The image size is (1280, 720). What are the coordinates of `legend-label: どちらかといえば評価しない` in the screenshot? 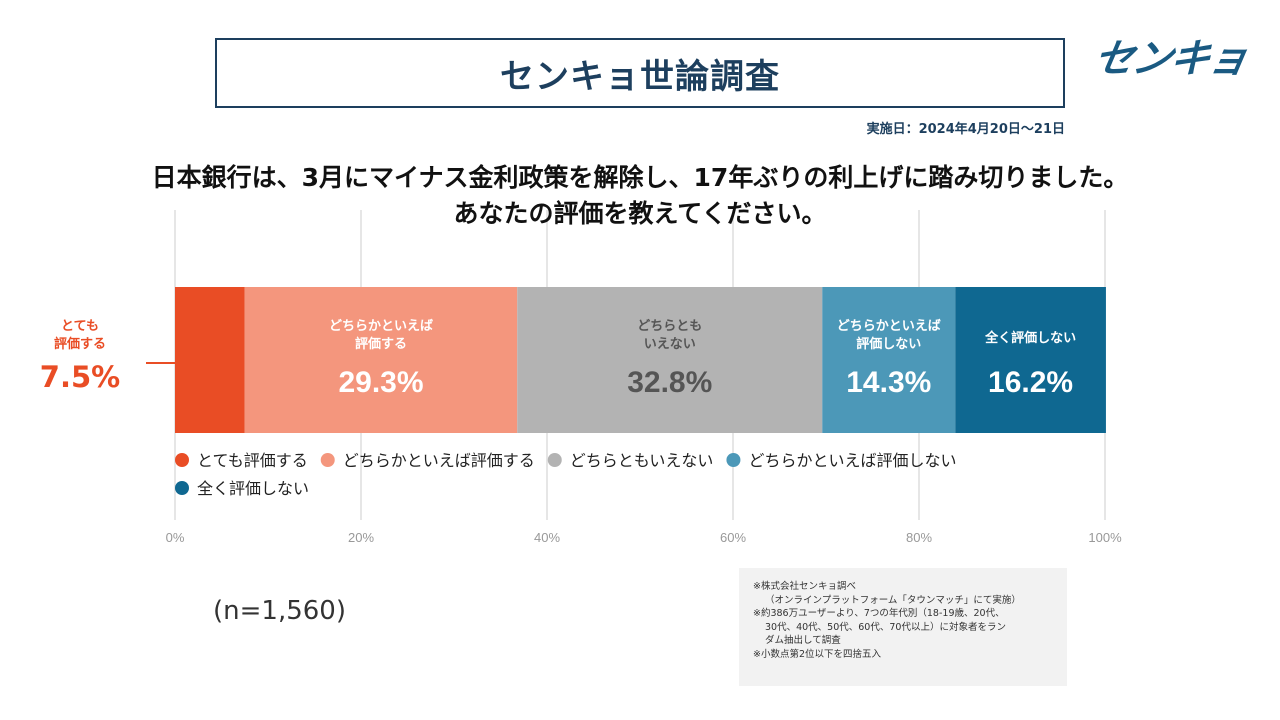 It's located at (852, 460).